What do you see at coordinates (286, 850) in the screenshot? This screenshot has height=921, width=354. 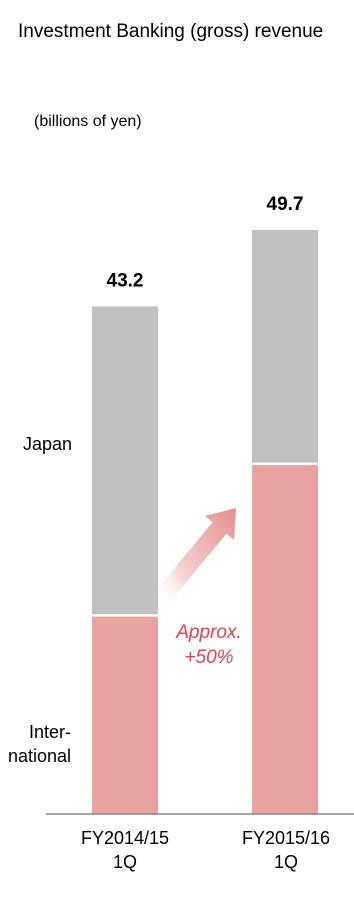 I see `category-label-fy2015: FY2015/16 1Q` at bounding box center [286, 850].